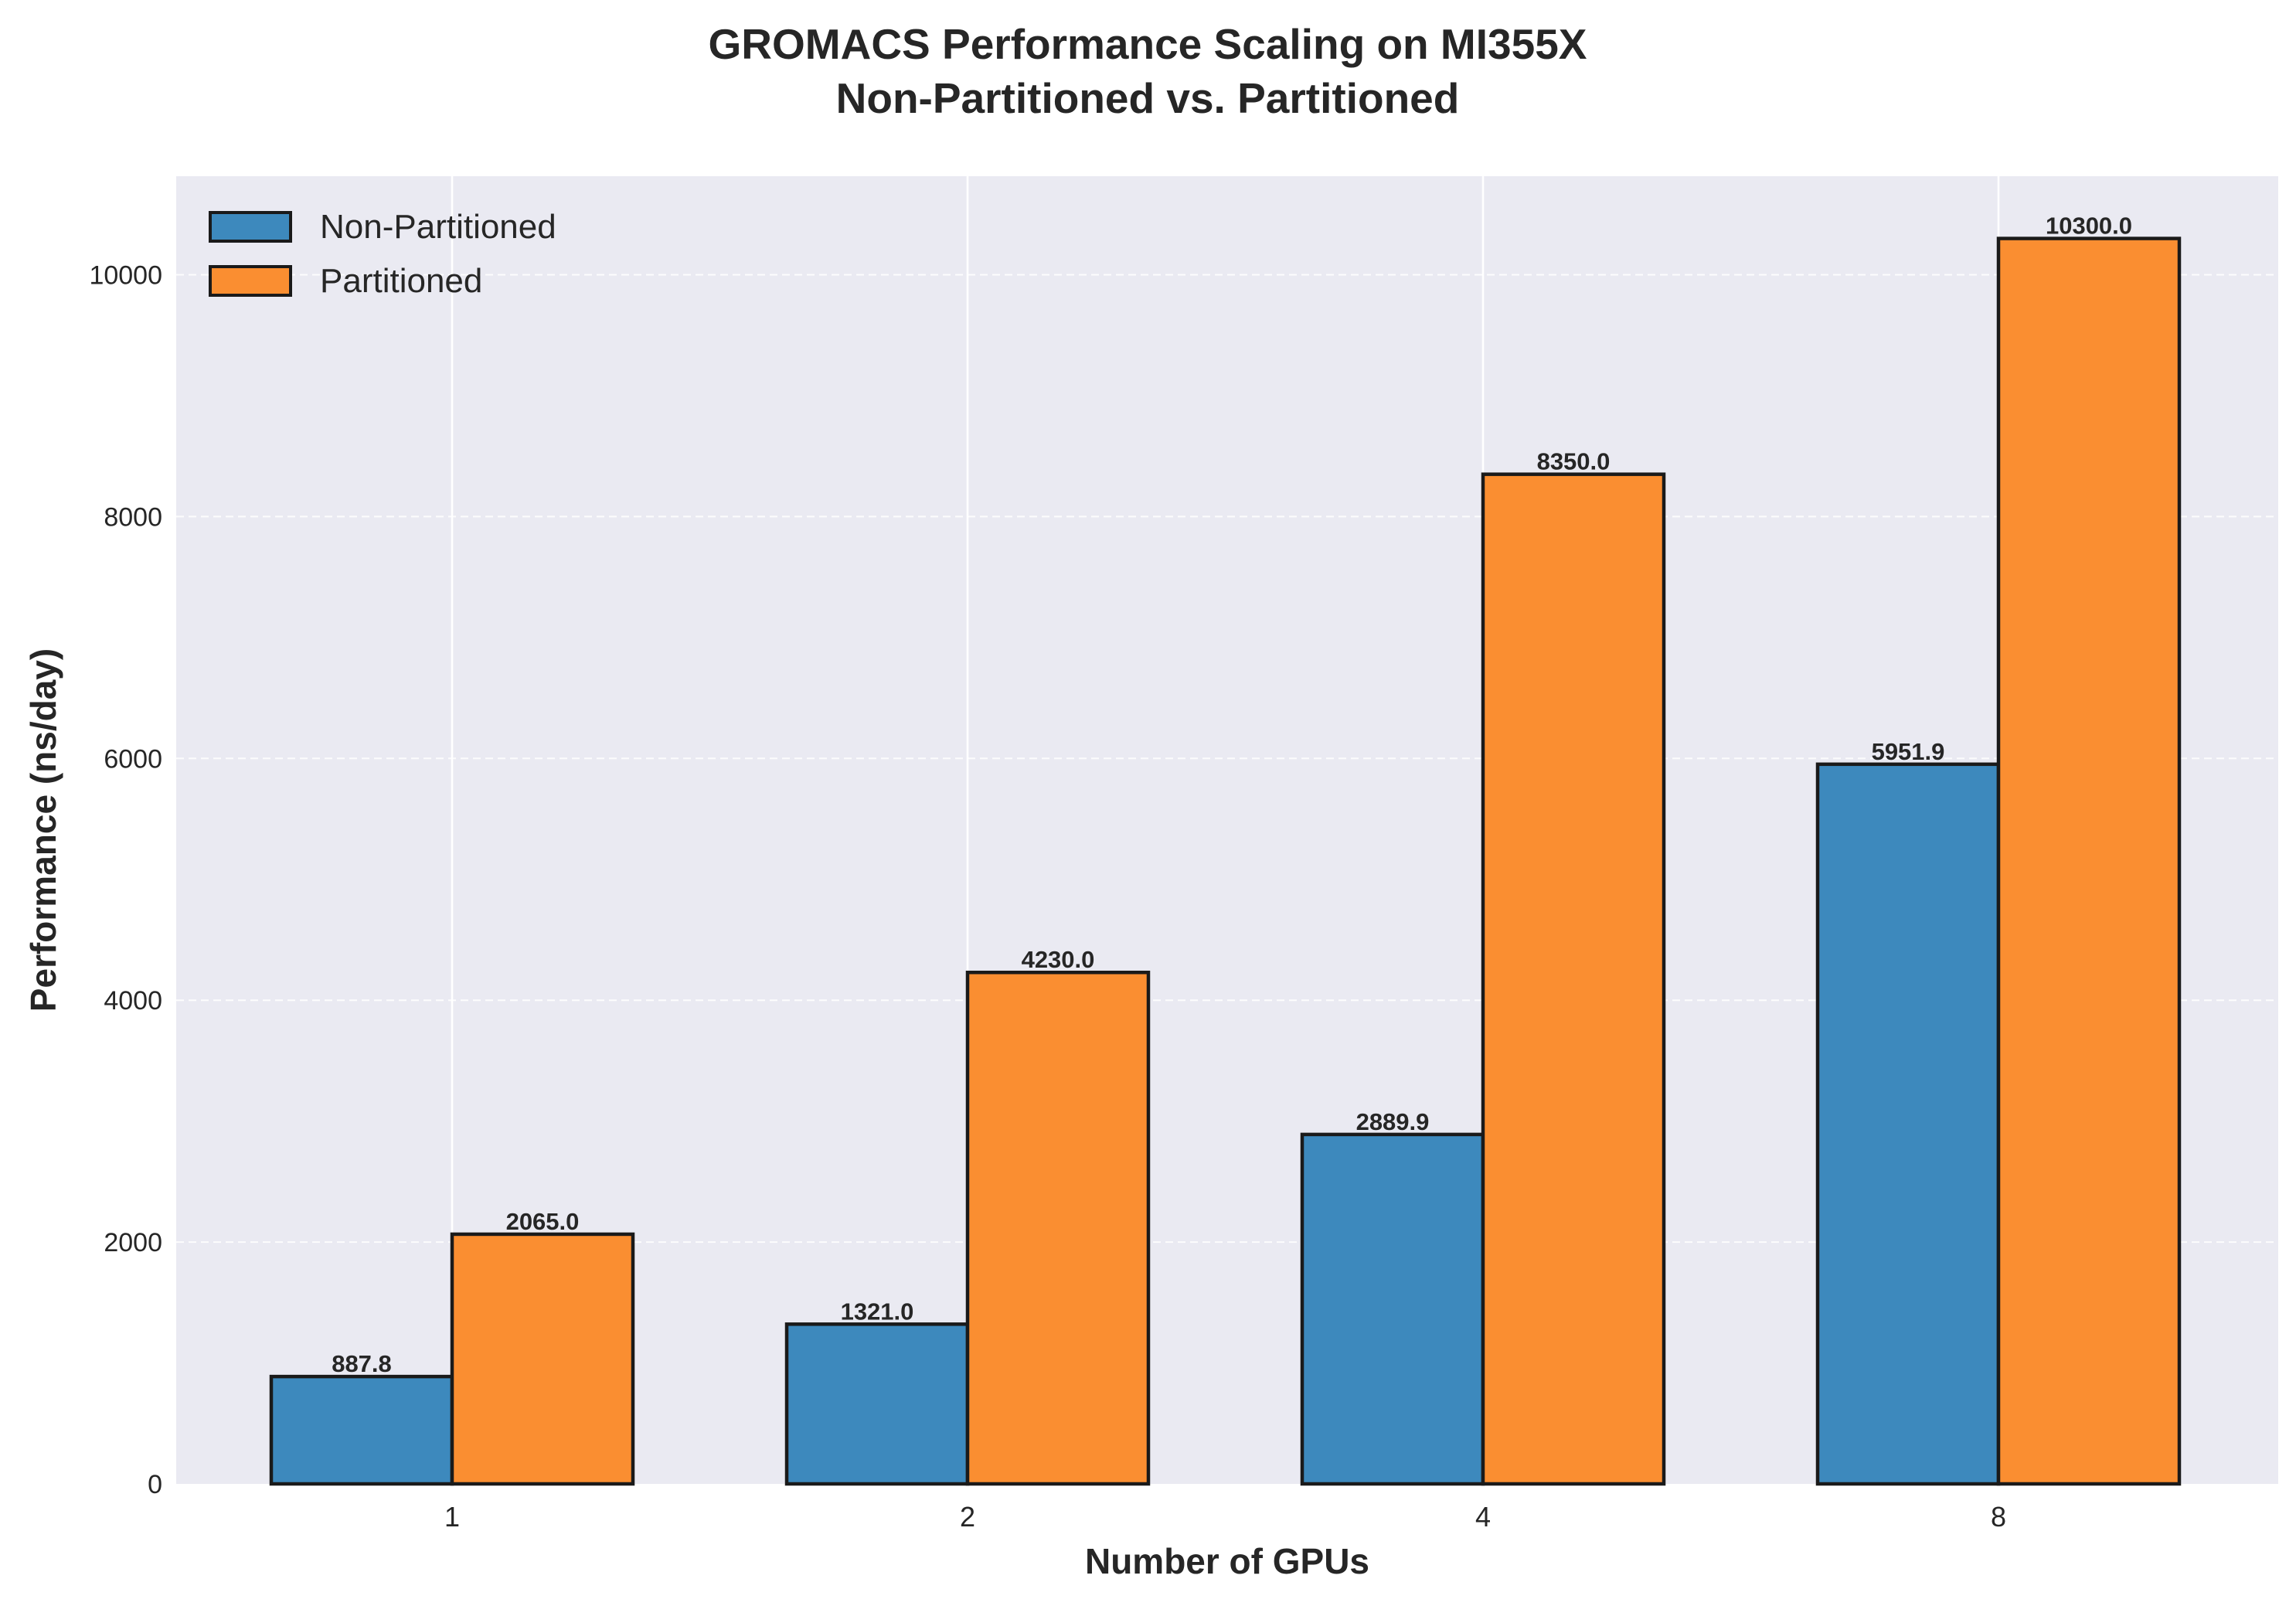  Describe the element at coordinates (1058, 959) in the screenshot. I see `bar-value-label: 4230.0` at that location.